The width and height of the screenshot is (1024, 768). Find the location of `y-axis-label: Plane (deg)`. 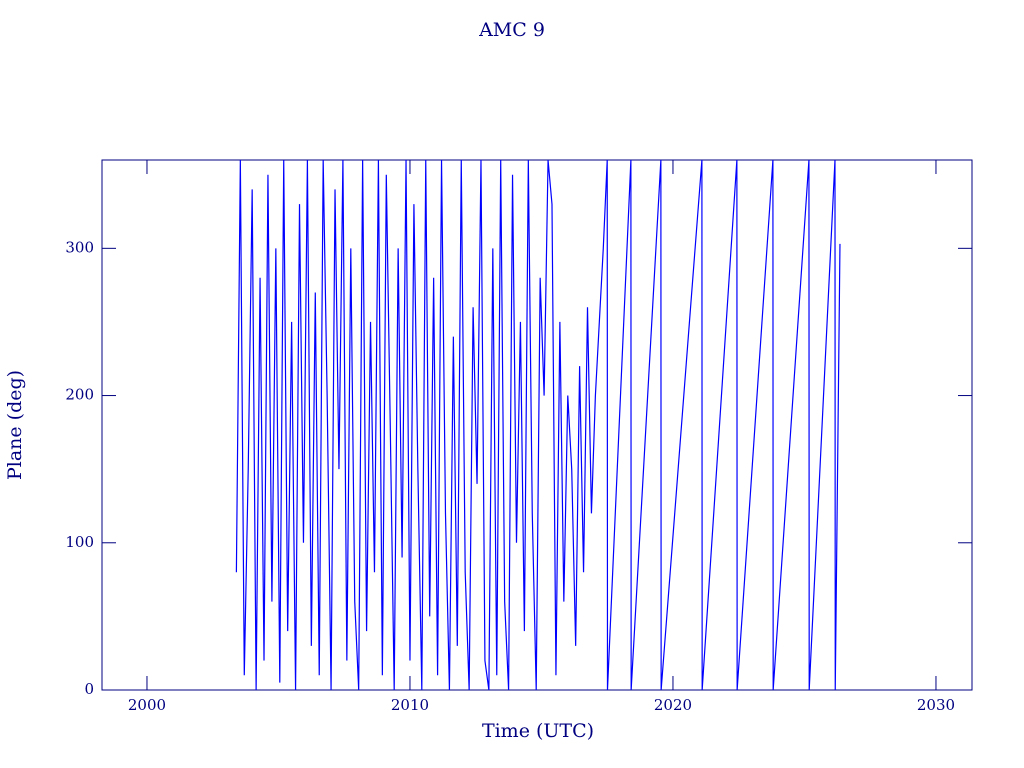

y-axis-label: Plane (deg) is located at coordinates (15, 425).